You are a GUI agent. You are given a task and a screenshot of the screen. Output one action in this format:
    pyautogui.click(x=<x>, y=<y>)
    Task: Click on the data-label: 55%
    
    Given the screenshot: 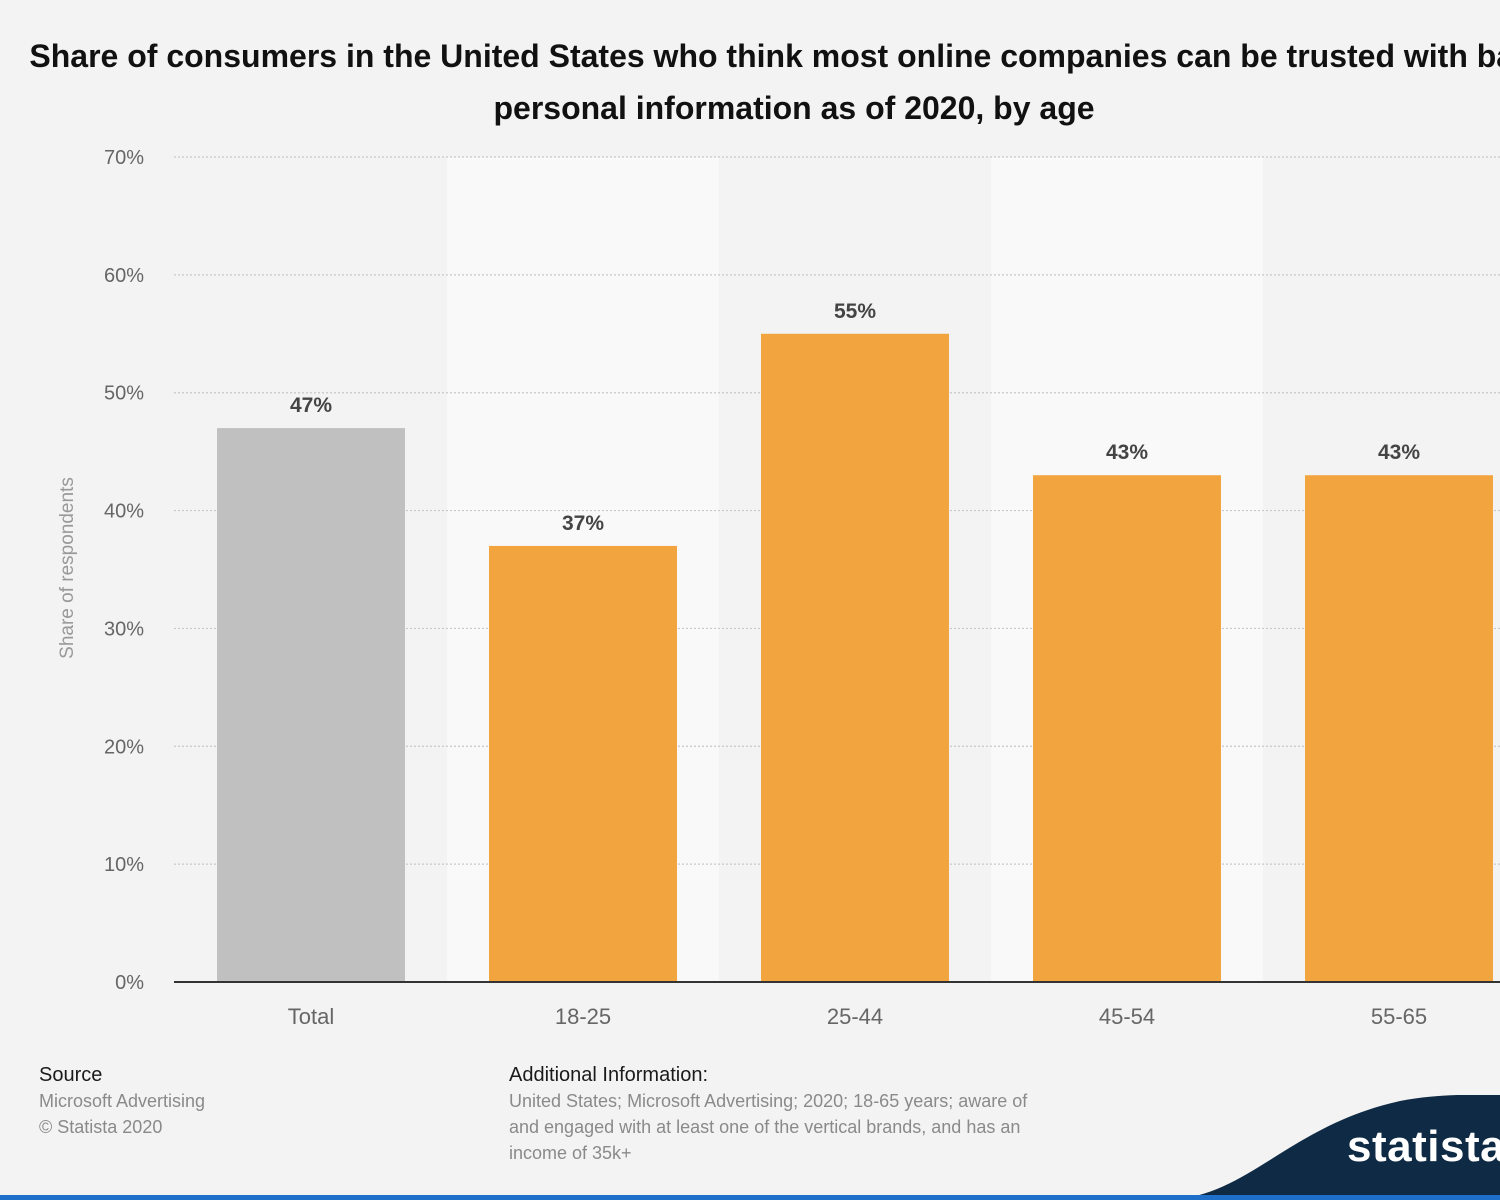 What is the action you would take?
    pyautogui.click(x=855, y=311)
    